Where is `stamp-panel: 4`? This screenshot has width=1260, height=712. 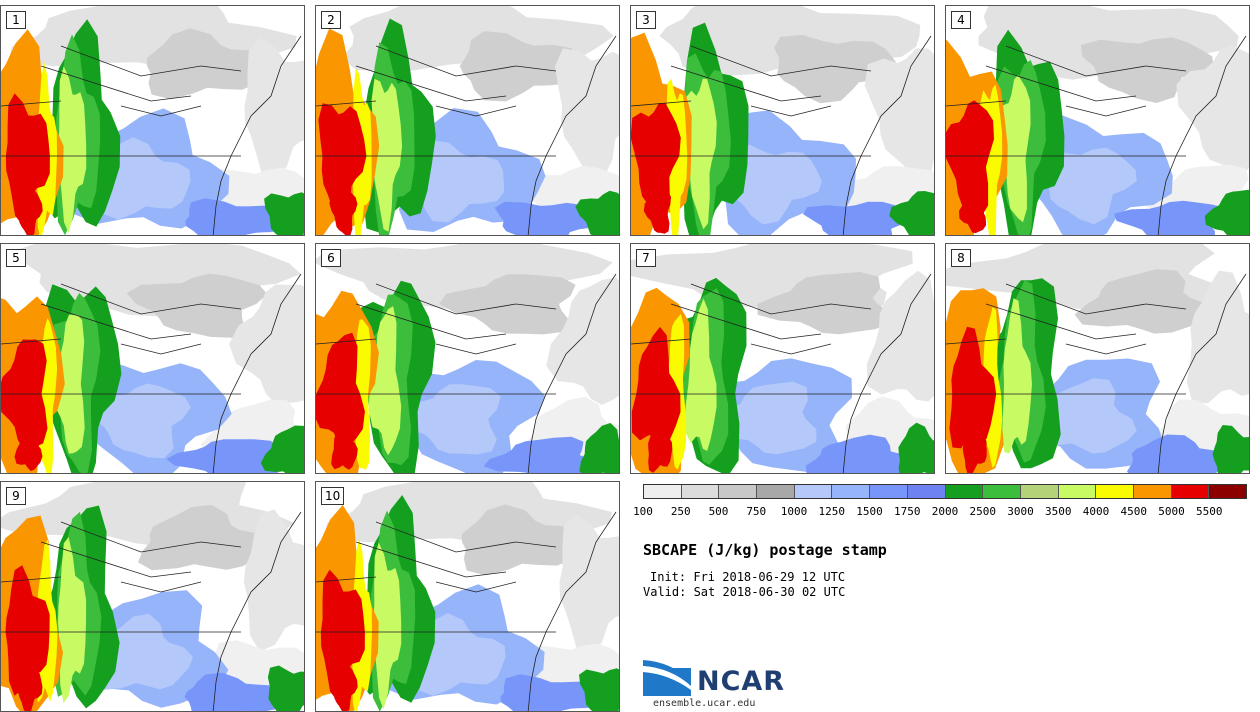
stamp-panel: 4 is located at coordinates (1097, 120).